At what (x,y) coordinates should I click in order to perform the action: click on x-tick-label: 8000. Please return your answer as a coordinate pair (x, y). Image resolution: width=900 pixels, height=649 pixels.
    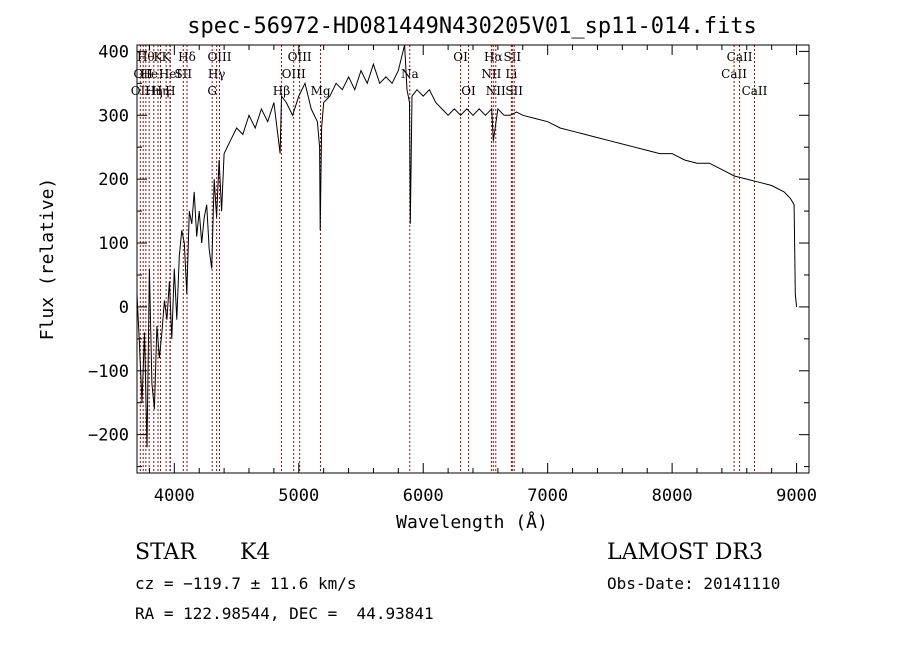
    Looking at the image, I should click on (672, 496).